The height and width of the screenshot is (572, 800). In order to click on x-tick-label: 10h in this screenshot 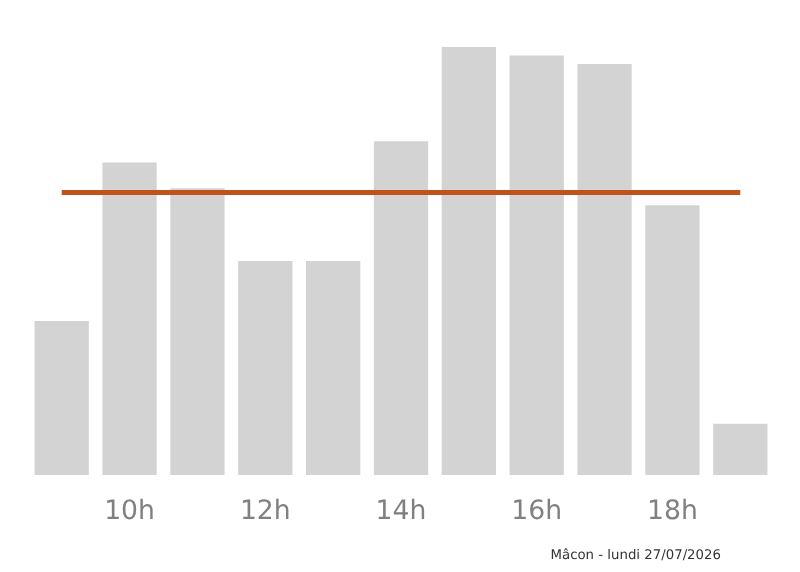, I will do `click(130, 512)`.